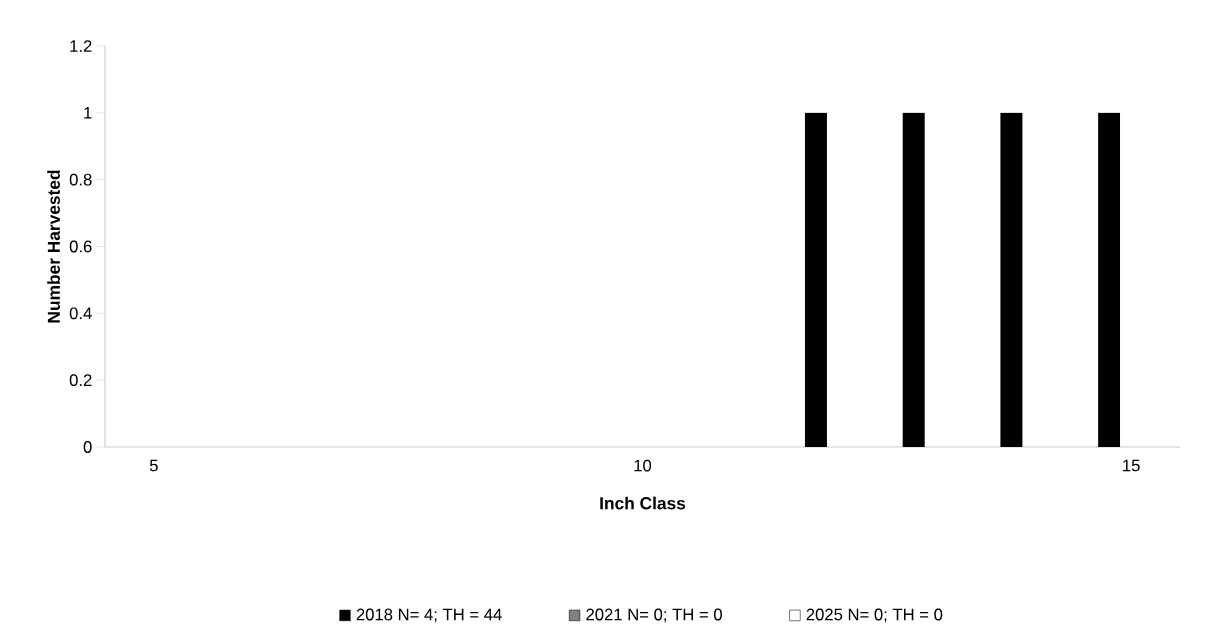 This screenshot has height=628, width=1210. I want to click on legend-label: 2025 N= 0; TH = 0, so click(874, 615).